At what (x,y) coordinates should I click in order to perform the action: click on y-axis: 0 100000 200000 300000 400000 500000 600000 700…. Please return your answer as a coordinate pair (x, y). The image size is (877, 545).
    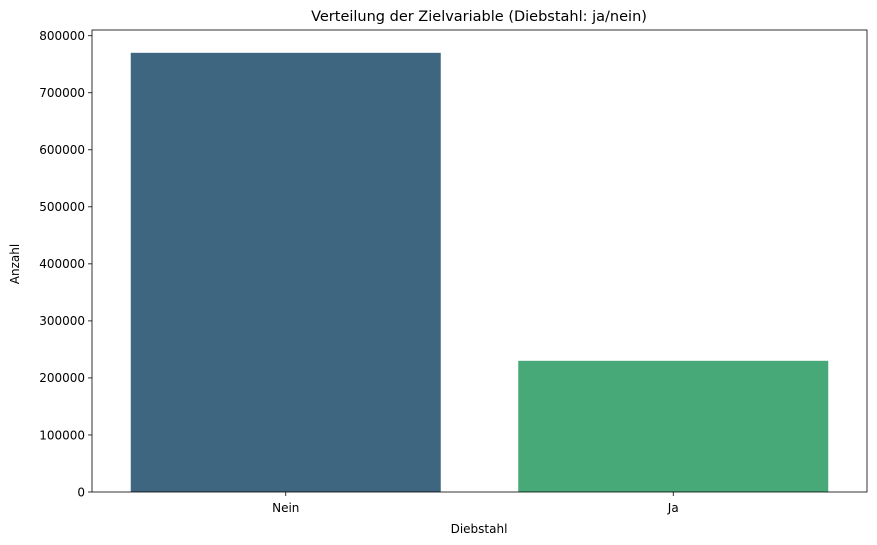
    Looking at the image, I should click on (65, 264).